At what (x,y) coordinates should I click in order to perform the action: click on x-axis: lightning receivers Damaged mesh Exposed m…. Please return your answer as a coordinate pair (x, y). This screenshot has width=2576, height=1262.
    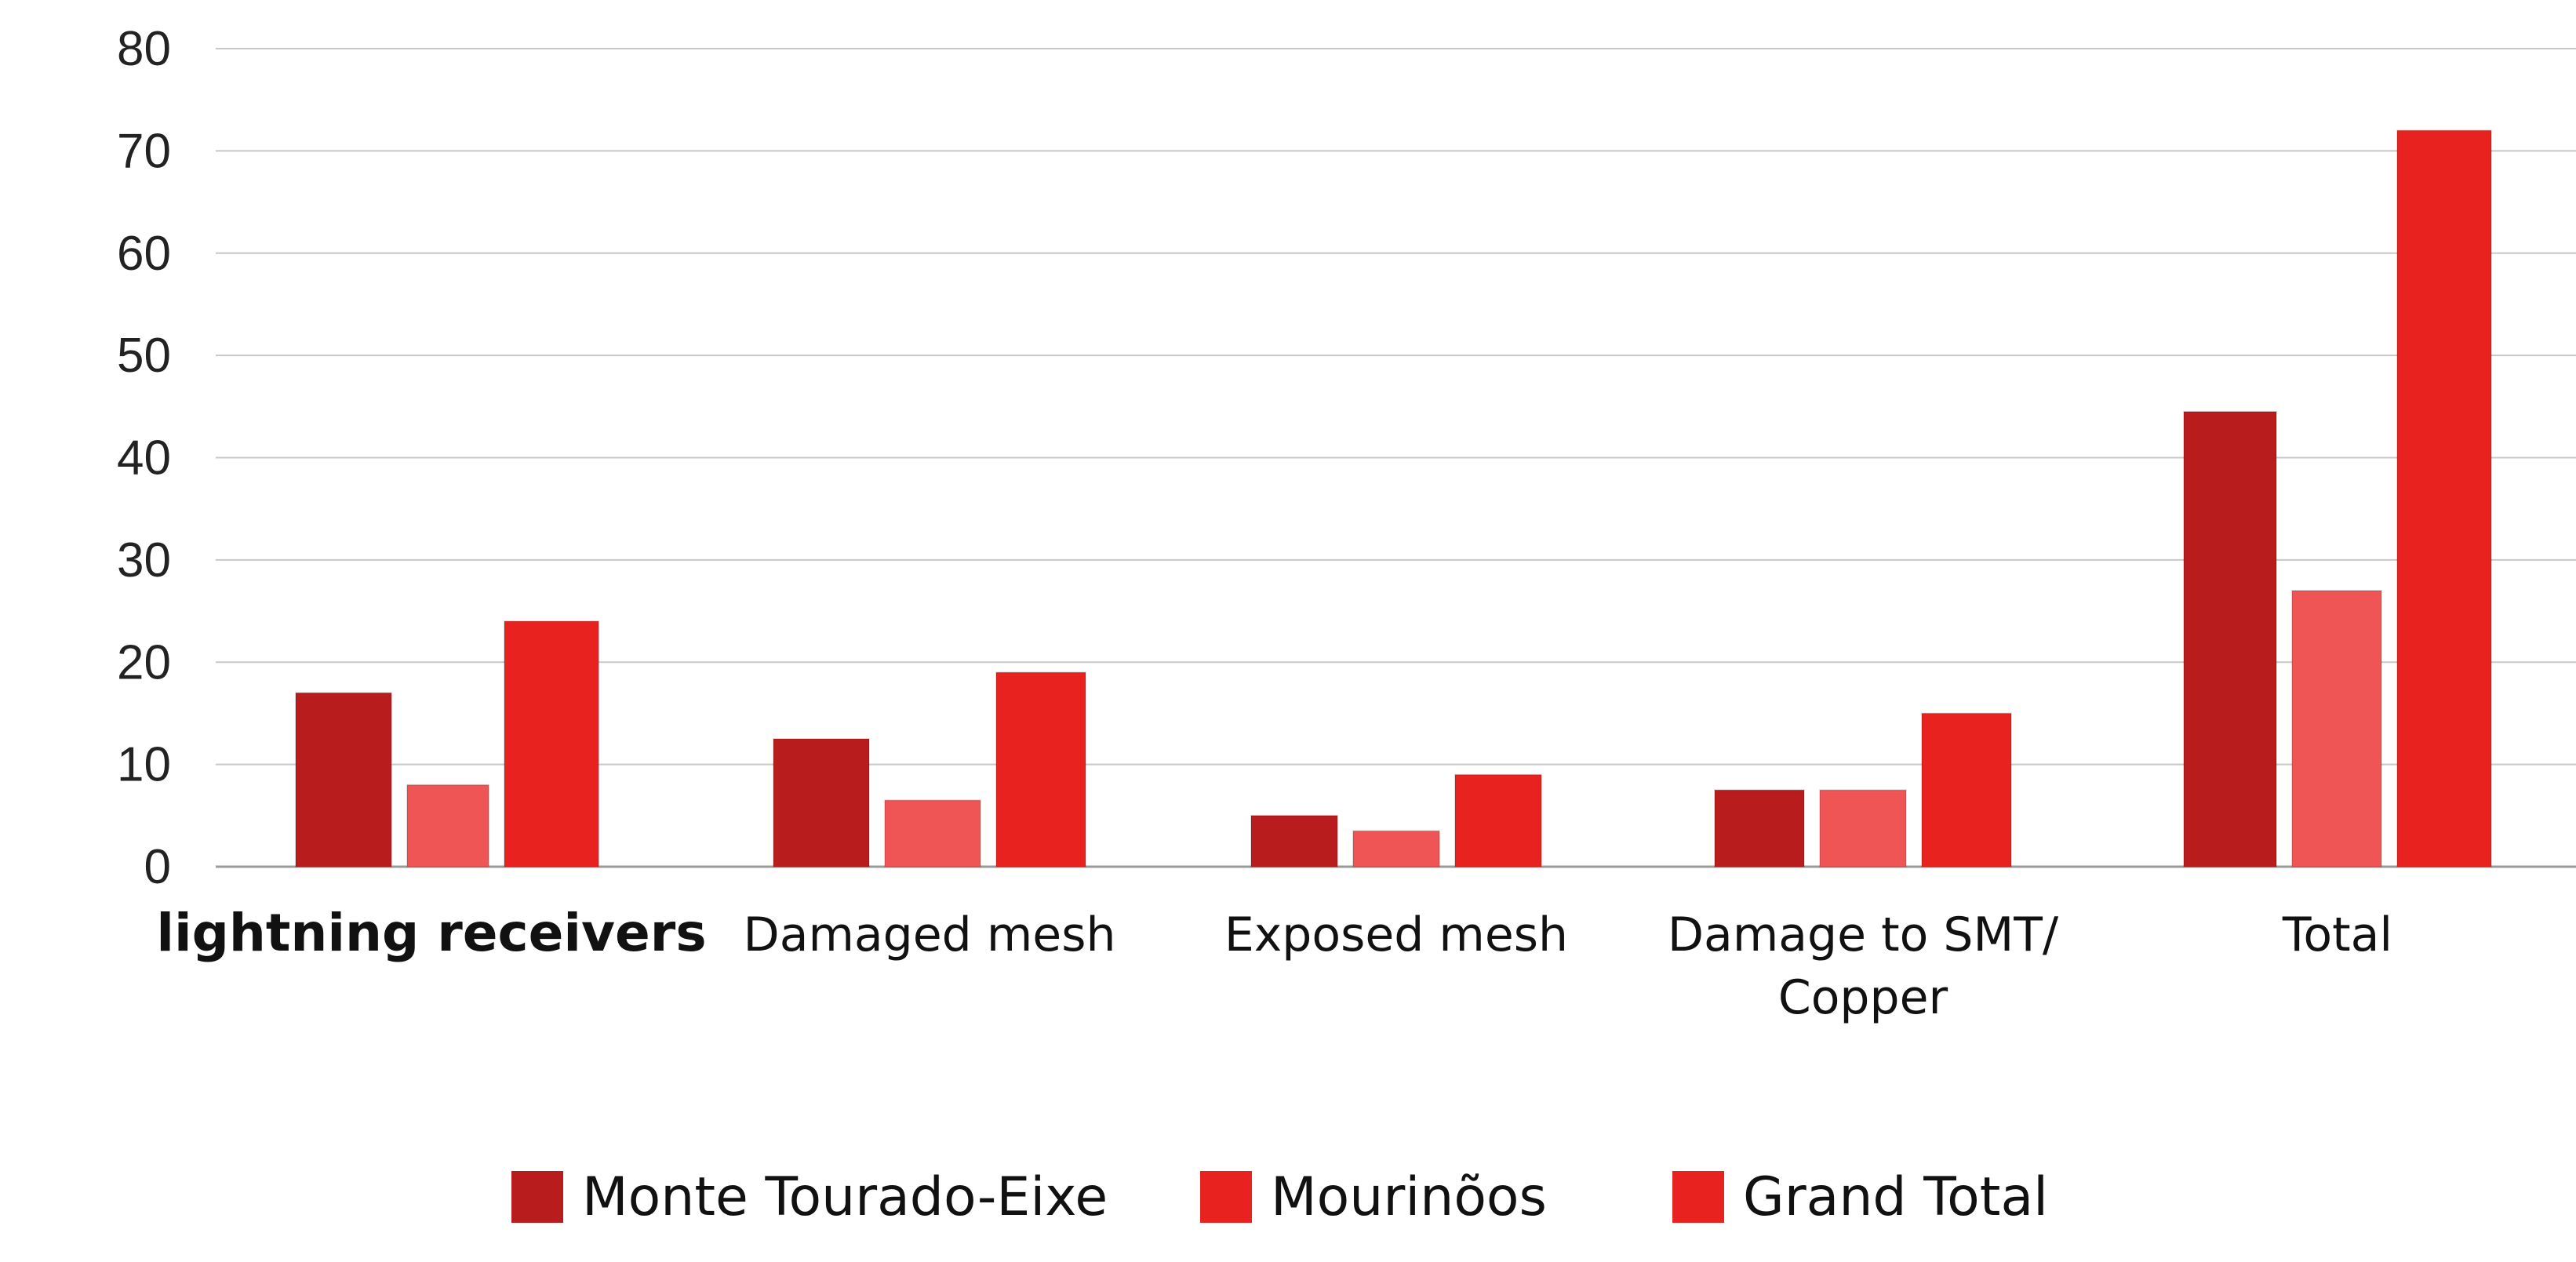
    Looking at the image, I should click on (1274, 964).